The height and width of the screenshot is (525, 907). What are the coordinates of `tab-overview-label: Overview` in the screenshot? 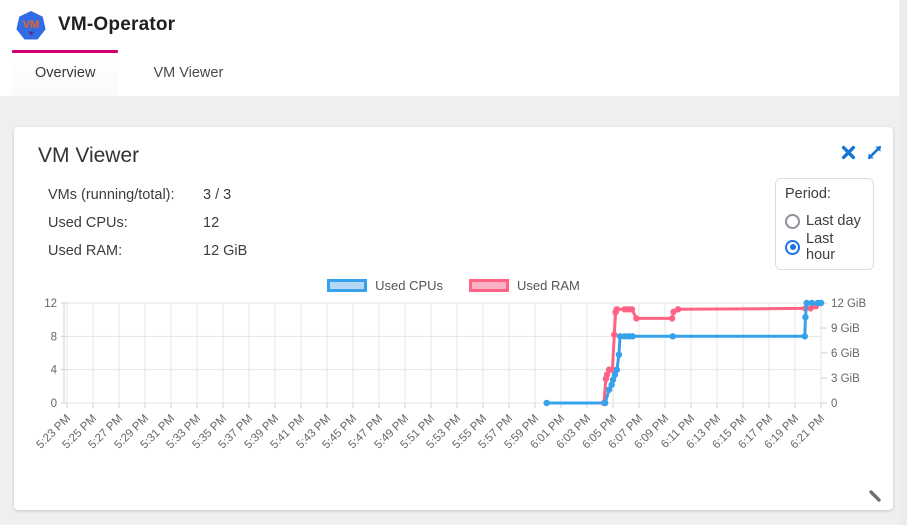 It's located at (65, 73).